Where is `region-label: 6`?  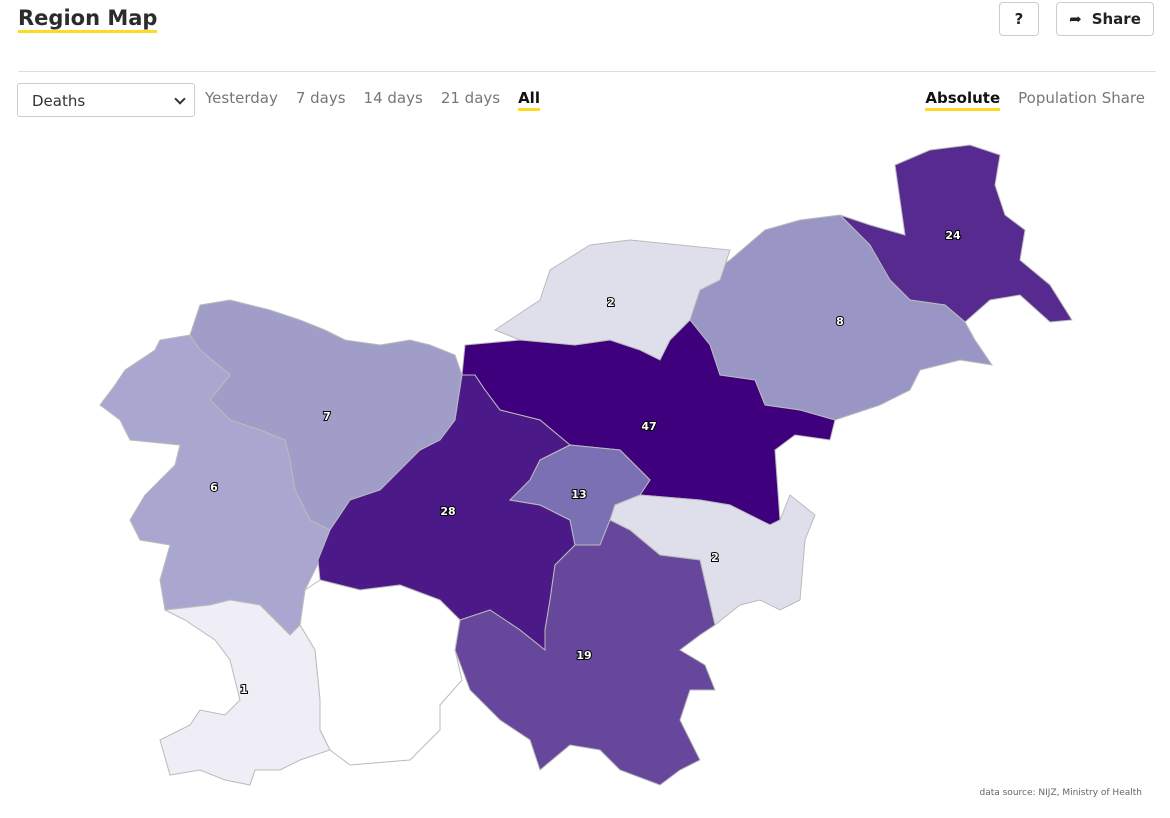
region-label: 6 is located at coordinates (214, 487).